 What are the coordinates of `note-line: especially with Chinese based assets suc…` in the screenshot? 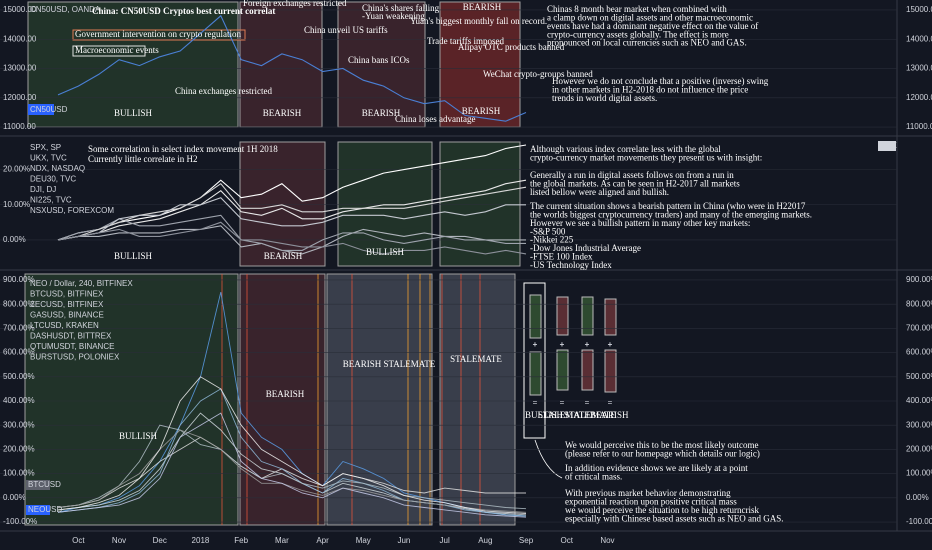 It's located at (674, 518).